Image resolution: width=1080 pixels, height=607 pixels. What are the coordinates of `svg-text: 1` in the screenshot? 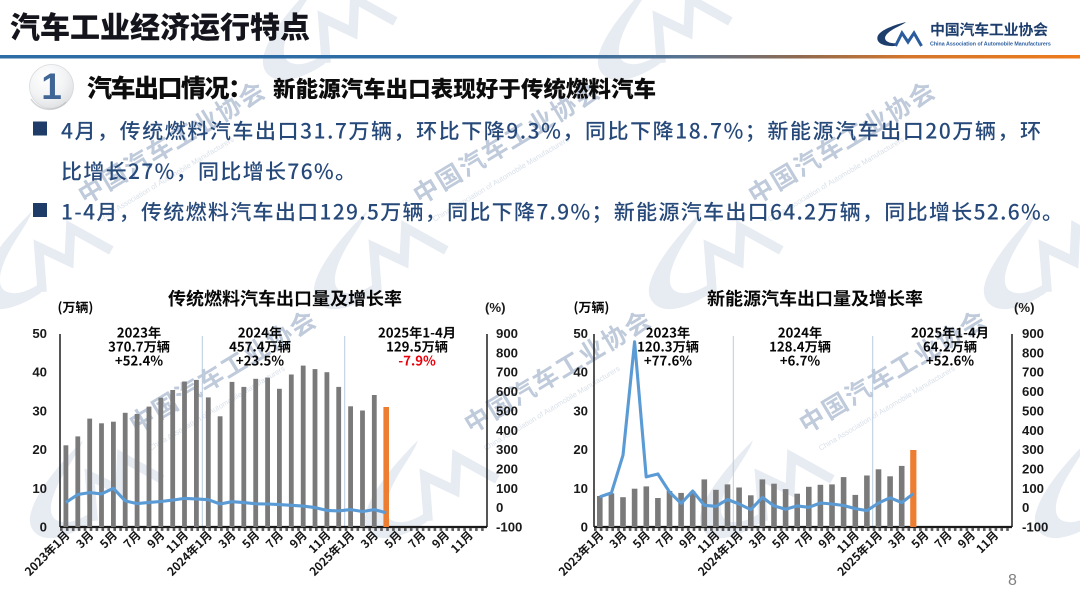 It's located at (51, 86).